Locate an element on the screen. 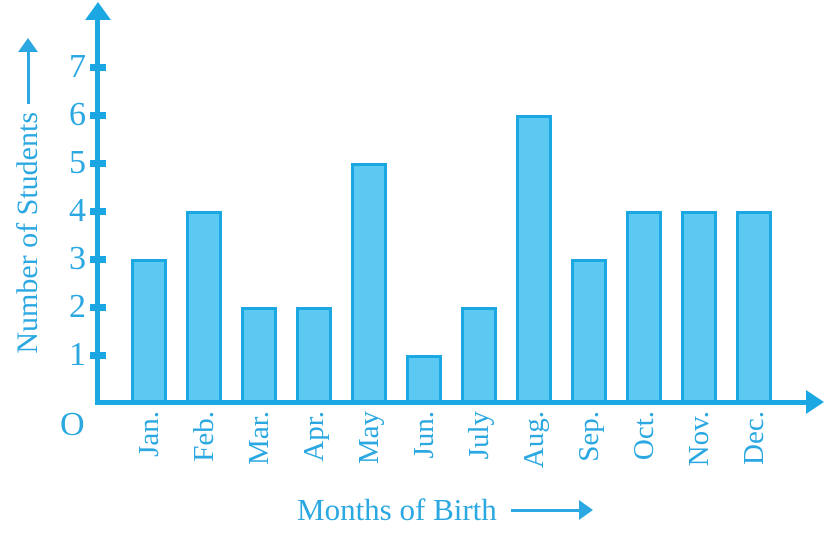 The height and width of the screenshot is (541, 837). y-tick-label: 6 is located at coordinates (77, 114).